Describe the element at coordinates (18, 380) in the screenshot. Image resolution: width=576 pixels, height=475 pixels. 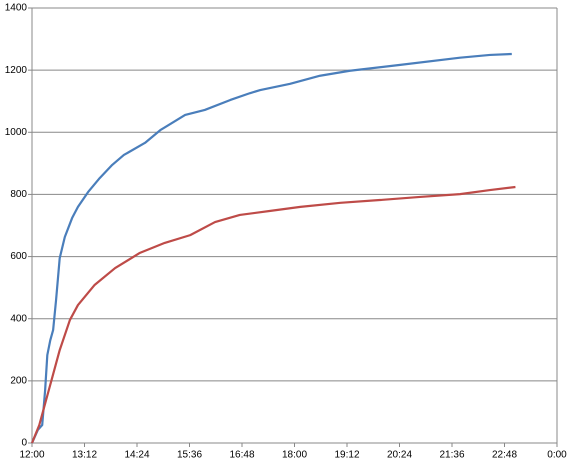
I see `y-tick-label: 200` at that location.